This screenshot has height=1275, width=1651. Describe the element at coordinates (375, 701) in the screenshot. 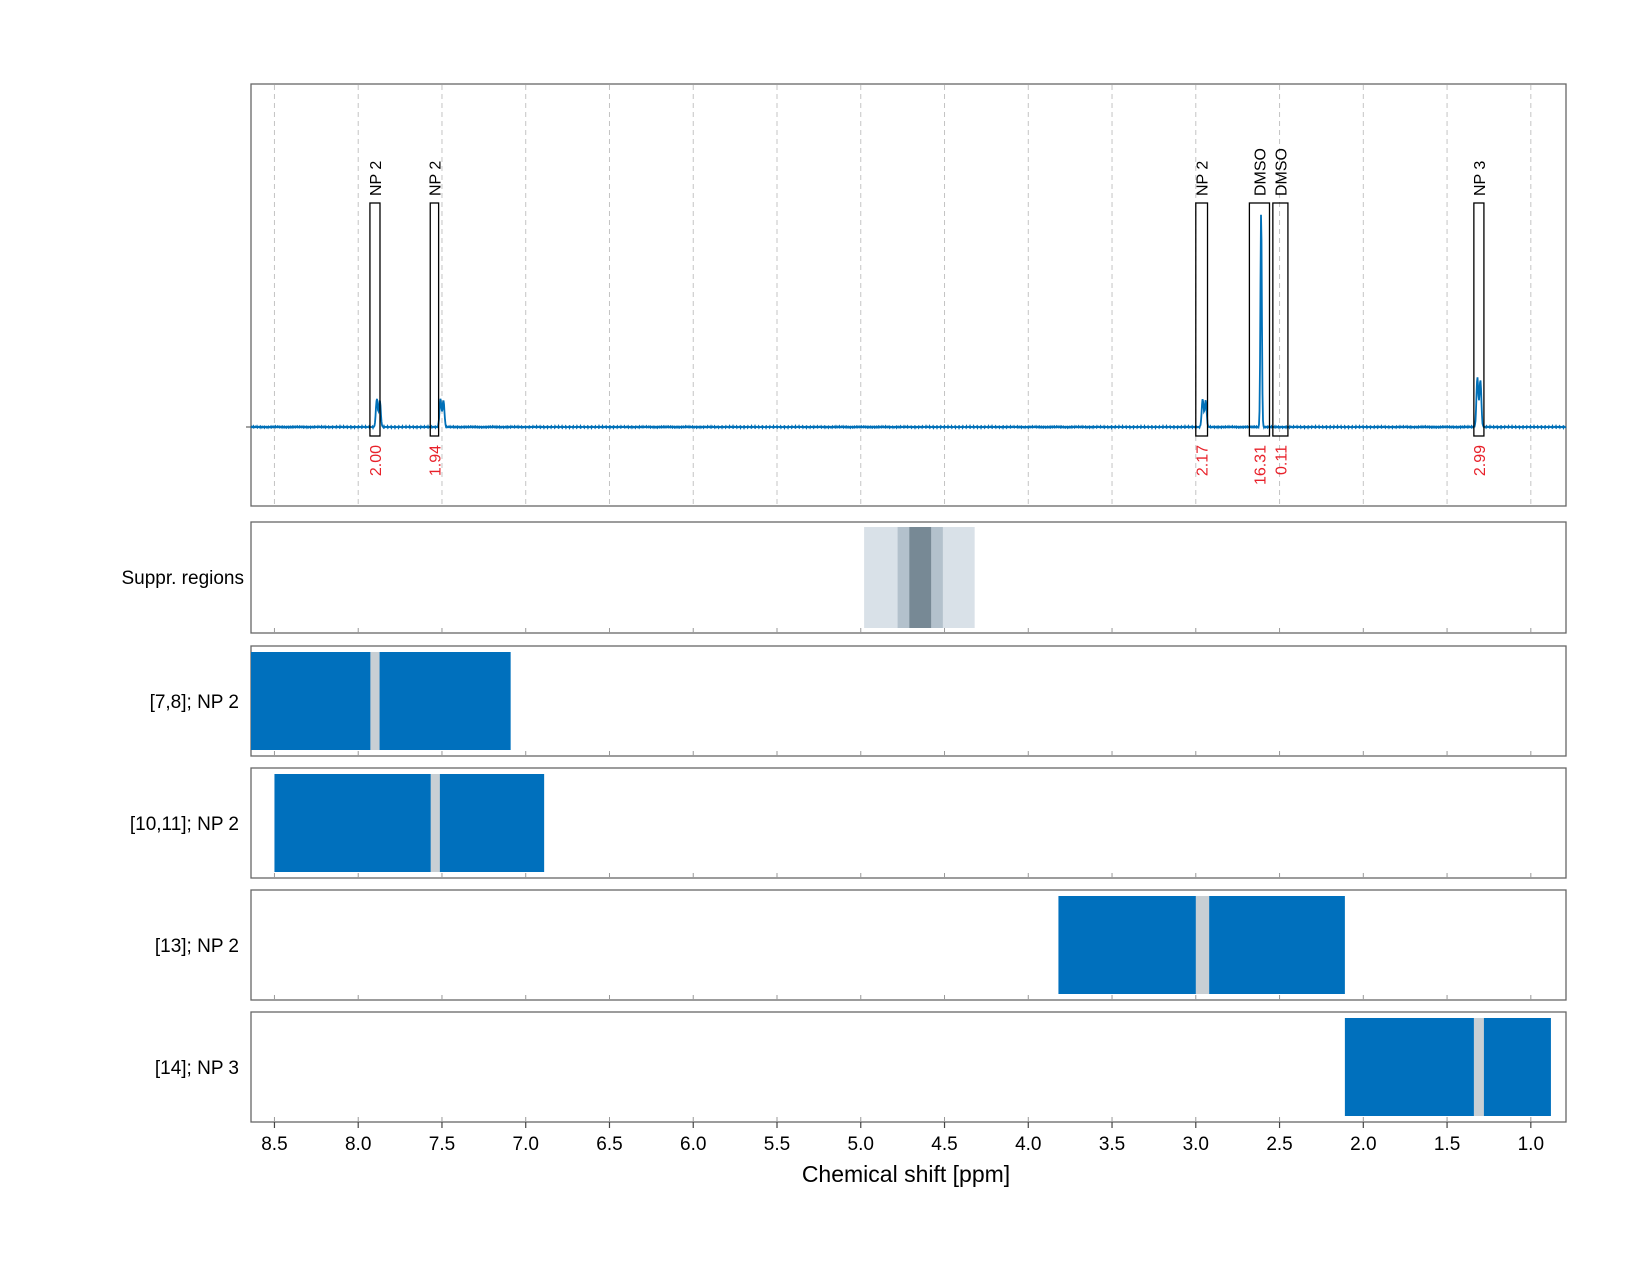

I see `track-0-center-marker` at that location.